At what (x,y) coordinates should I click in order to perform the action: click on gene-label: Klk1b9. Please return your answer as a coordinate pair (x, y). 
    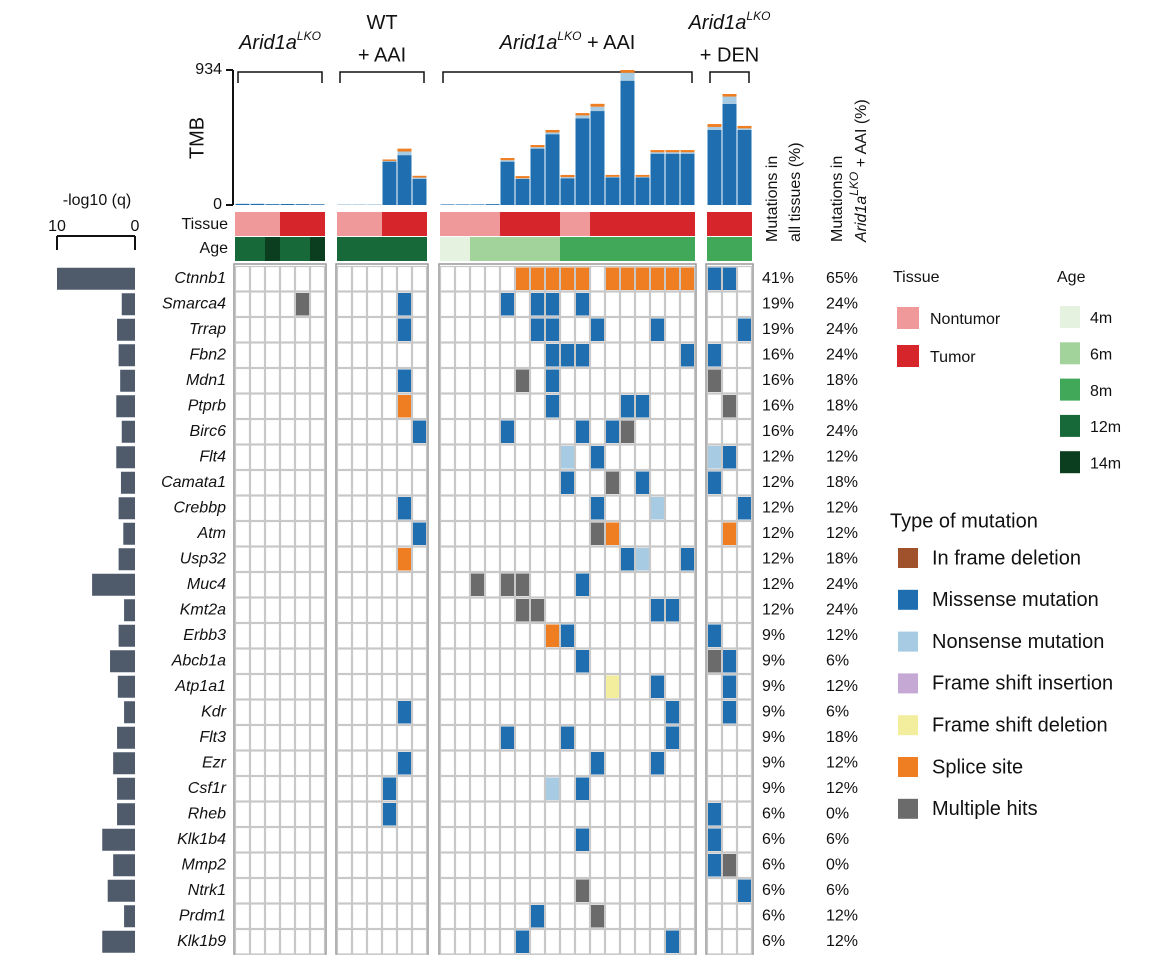
    Looking at the image, I should click on (201, 941).